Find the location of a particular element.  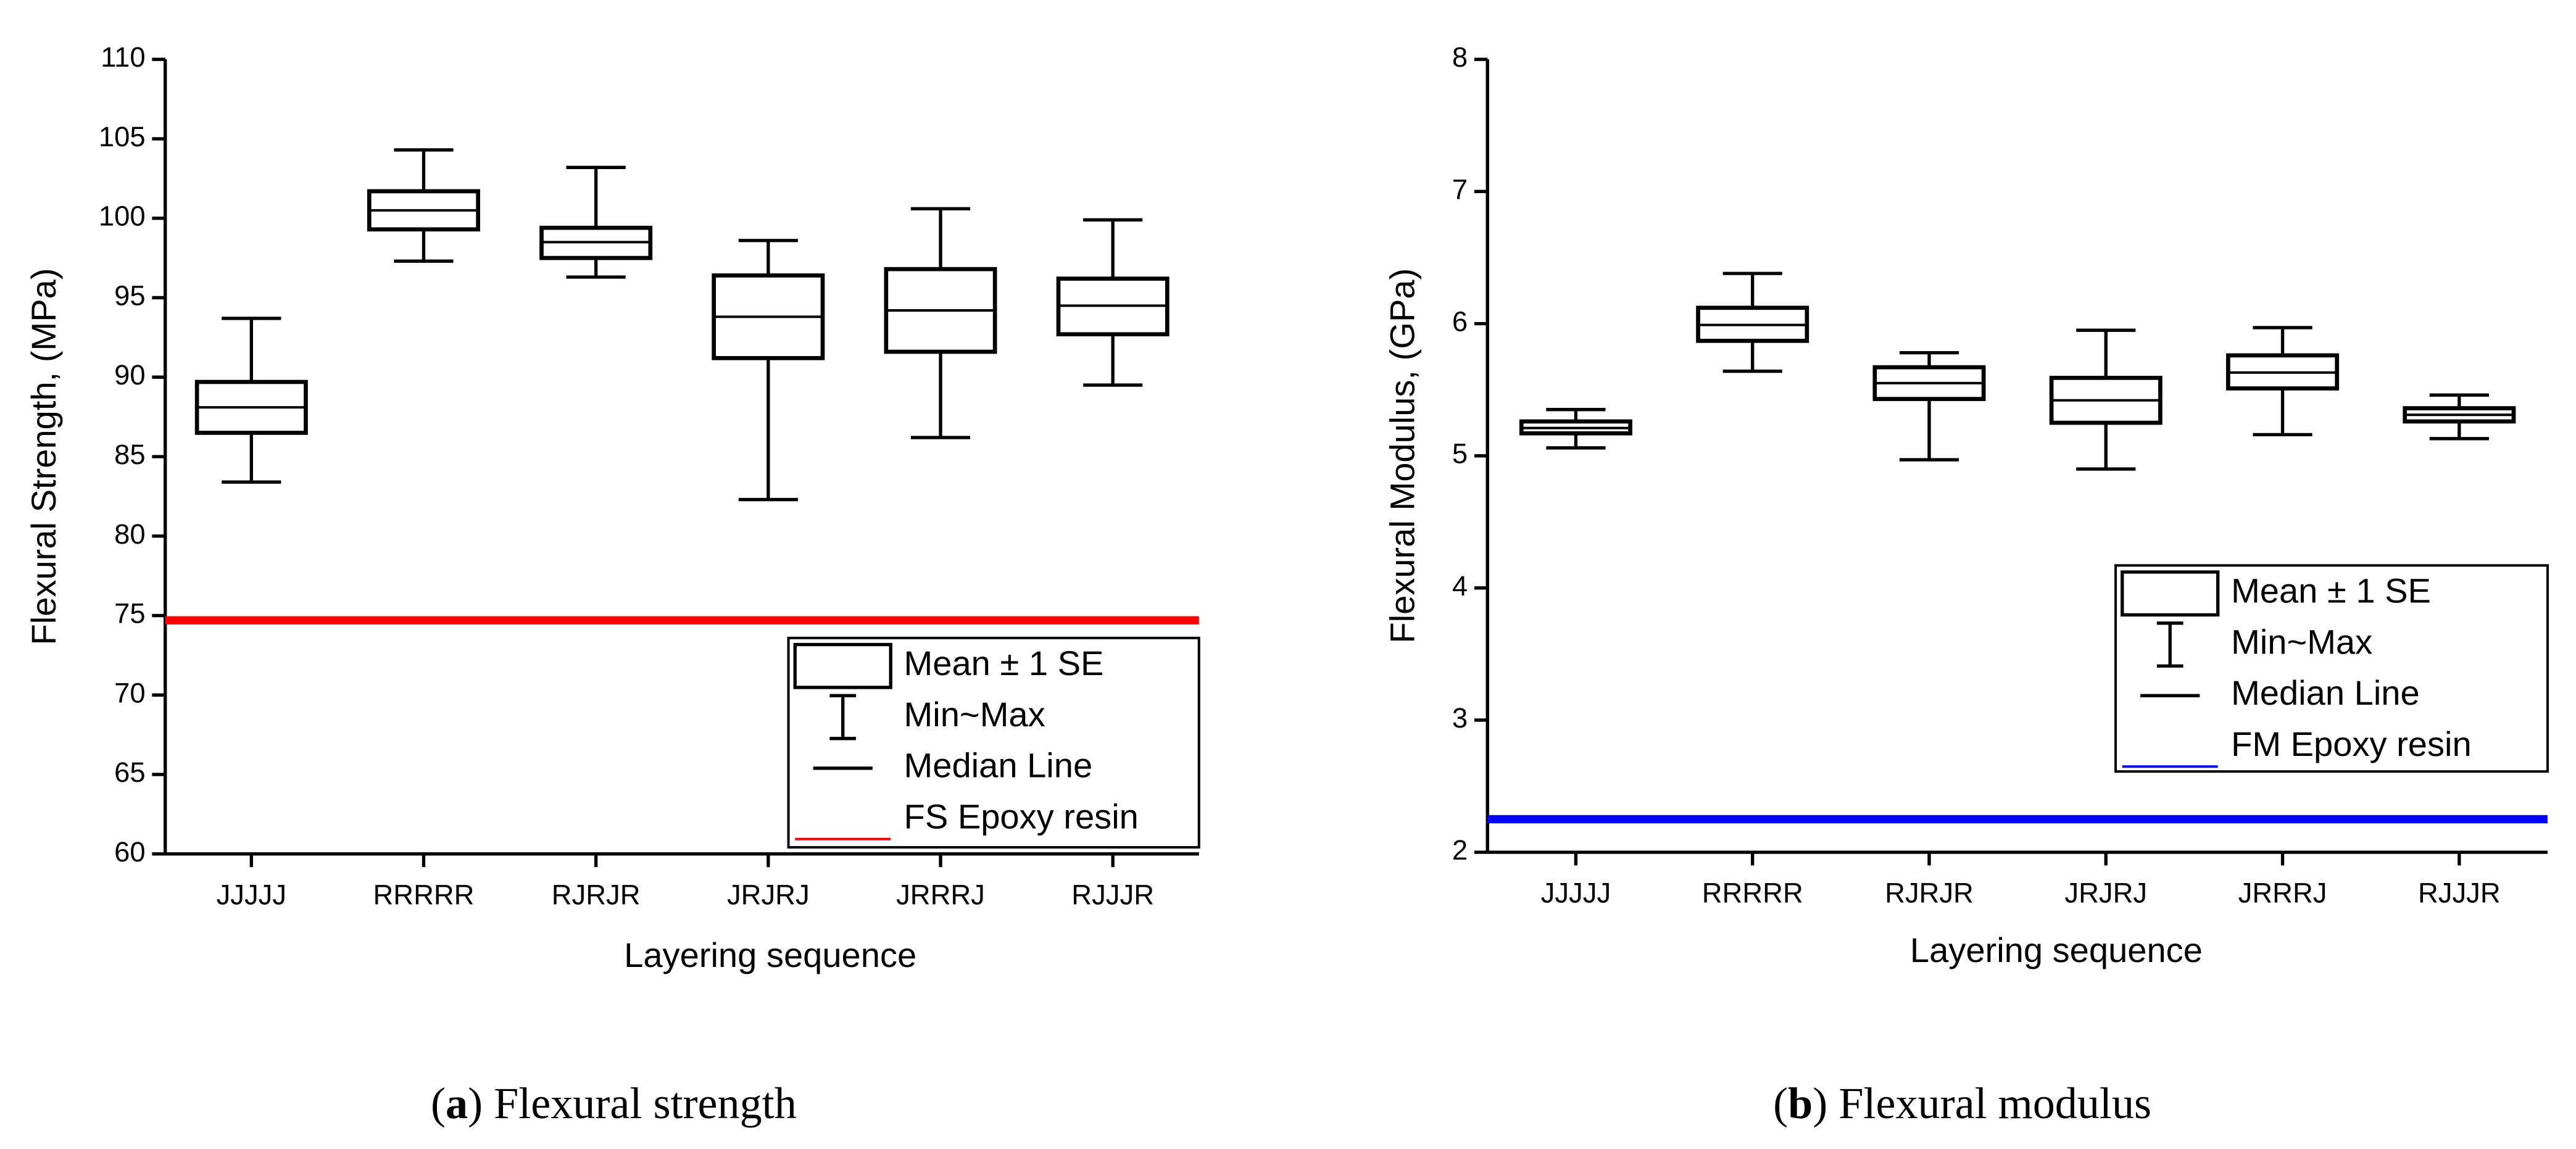

caption: (a) Flexural strength is located at coordinates (614, 1103).